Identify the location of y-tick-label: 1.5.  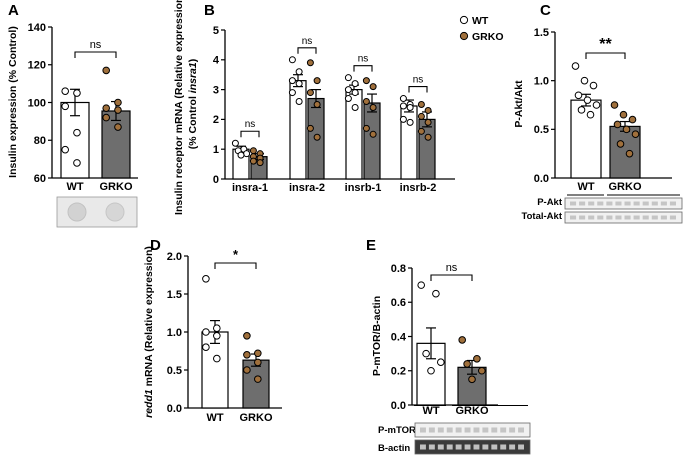
(174, 295).